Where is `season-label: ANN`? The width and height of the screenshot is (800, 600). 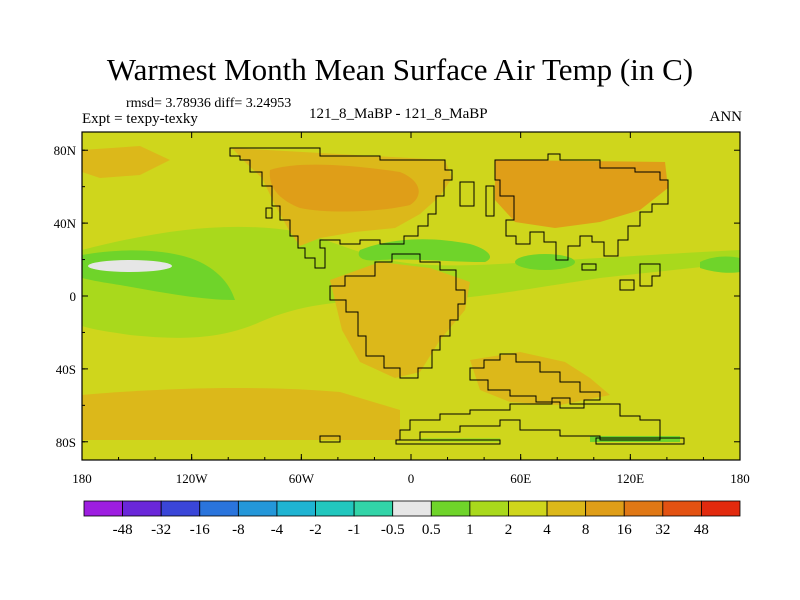 season-label: ANN is located at coordinates (726, 117).